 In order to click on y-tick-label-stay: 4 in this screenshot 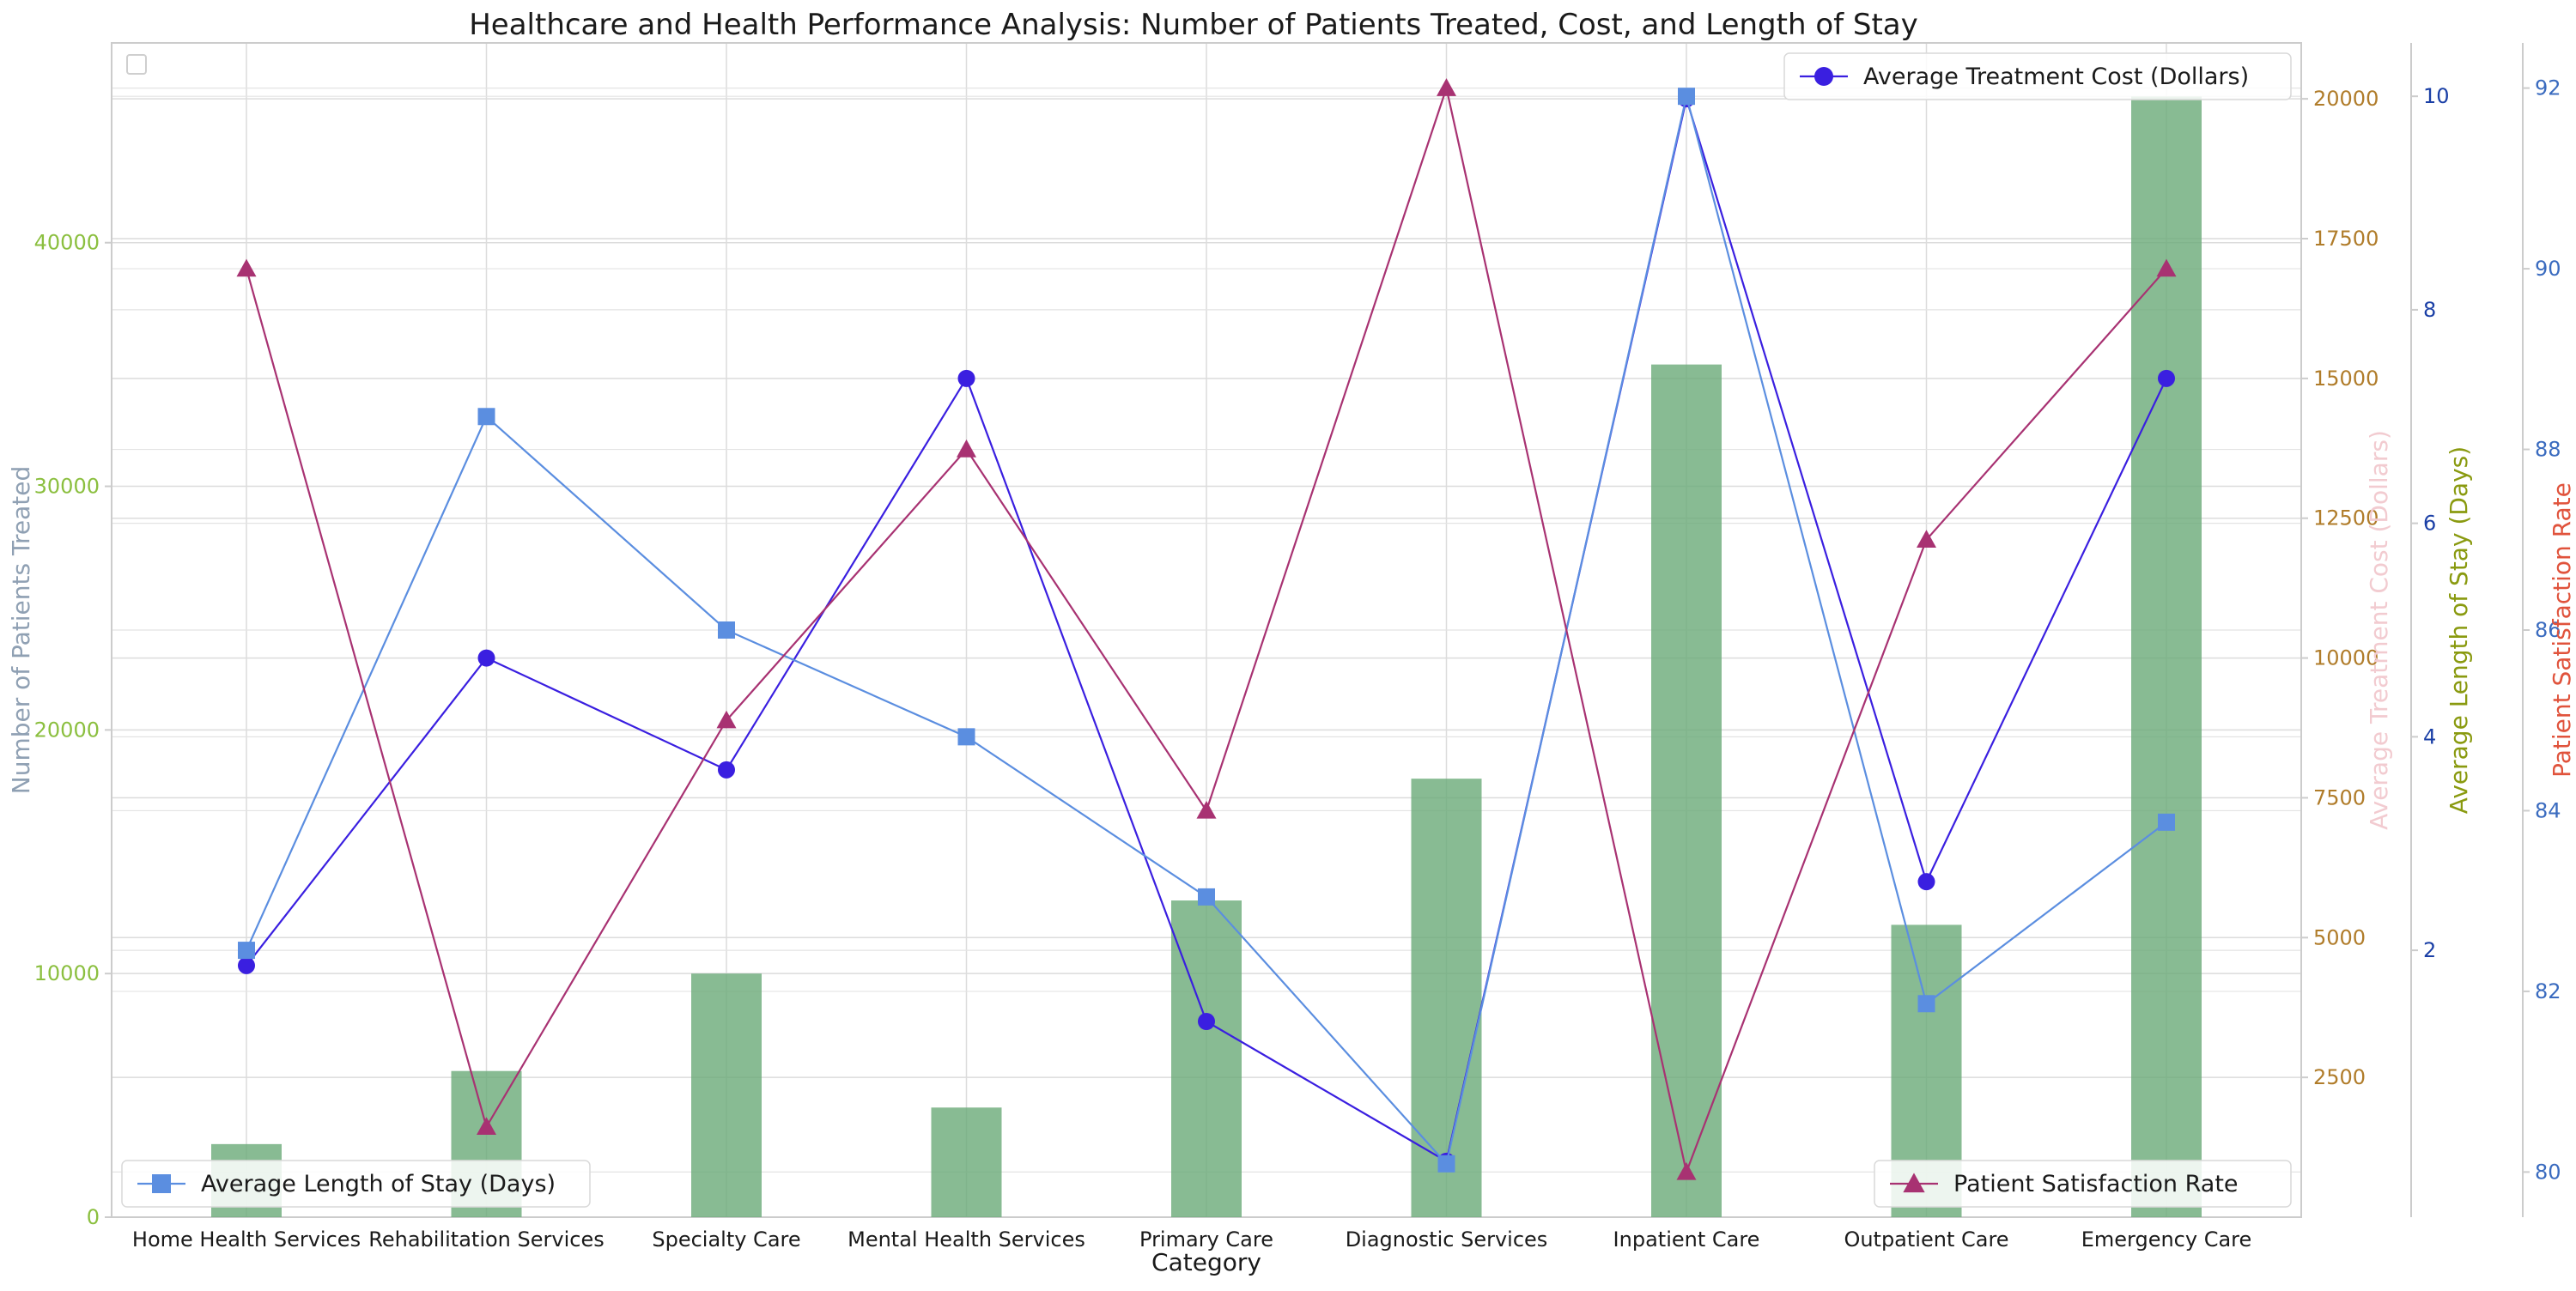, I will do `click(2429, 737)`.